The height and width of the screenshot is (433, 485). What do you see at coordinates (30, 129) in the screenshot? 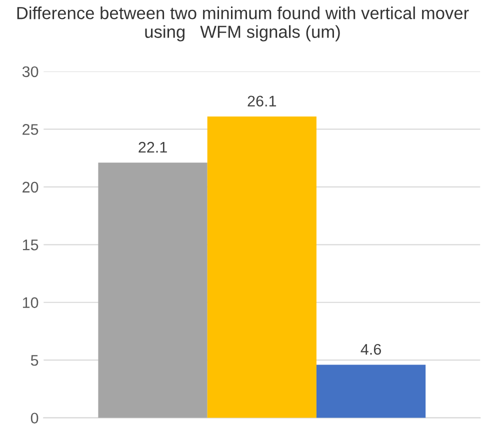
I see `y-tick-label: 25` at bounding box center [30, 129].